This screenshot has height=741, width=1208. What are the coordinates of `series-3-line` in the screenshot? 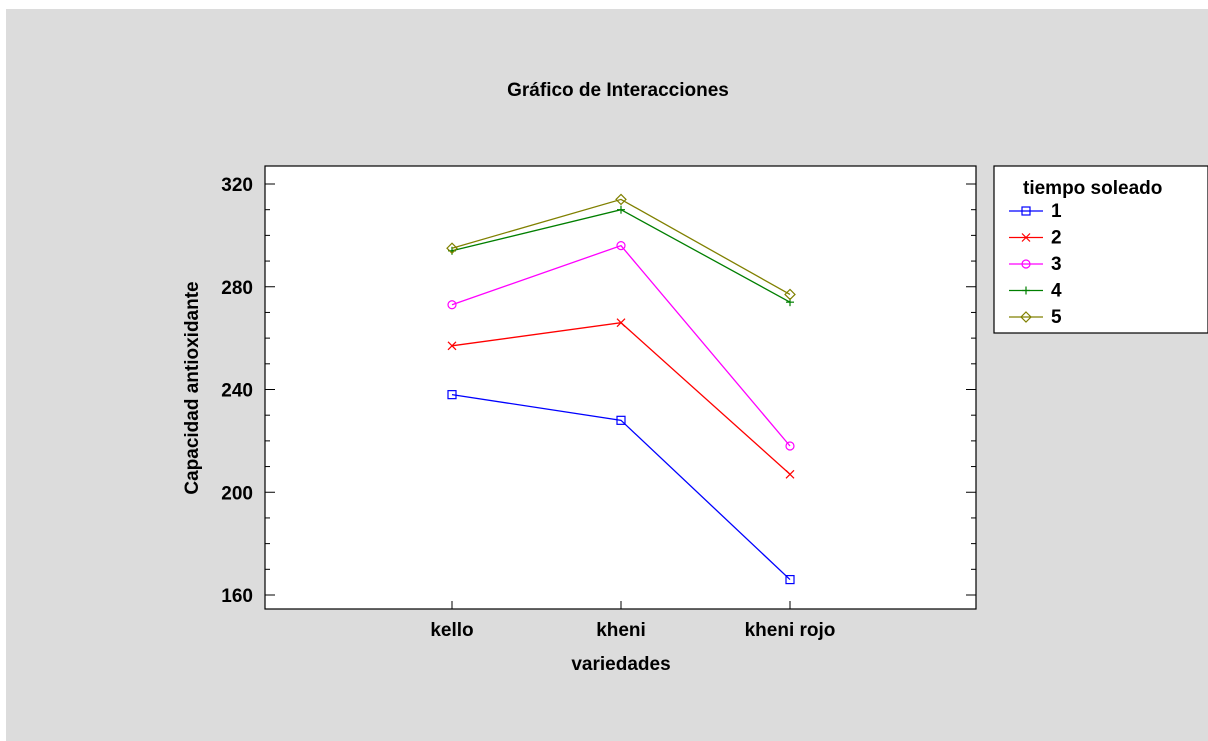 It's located at (621, 345).